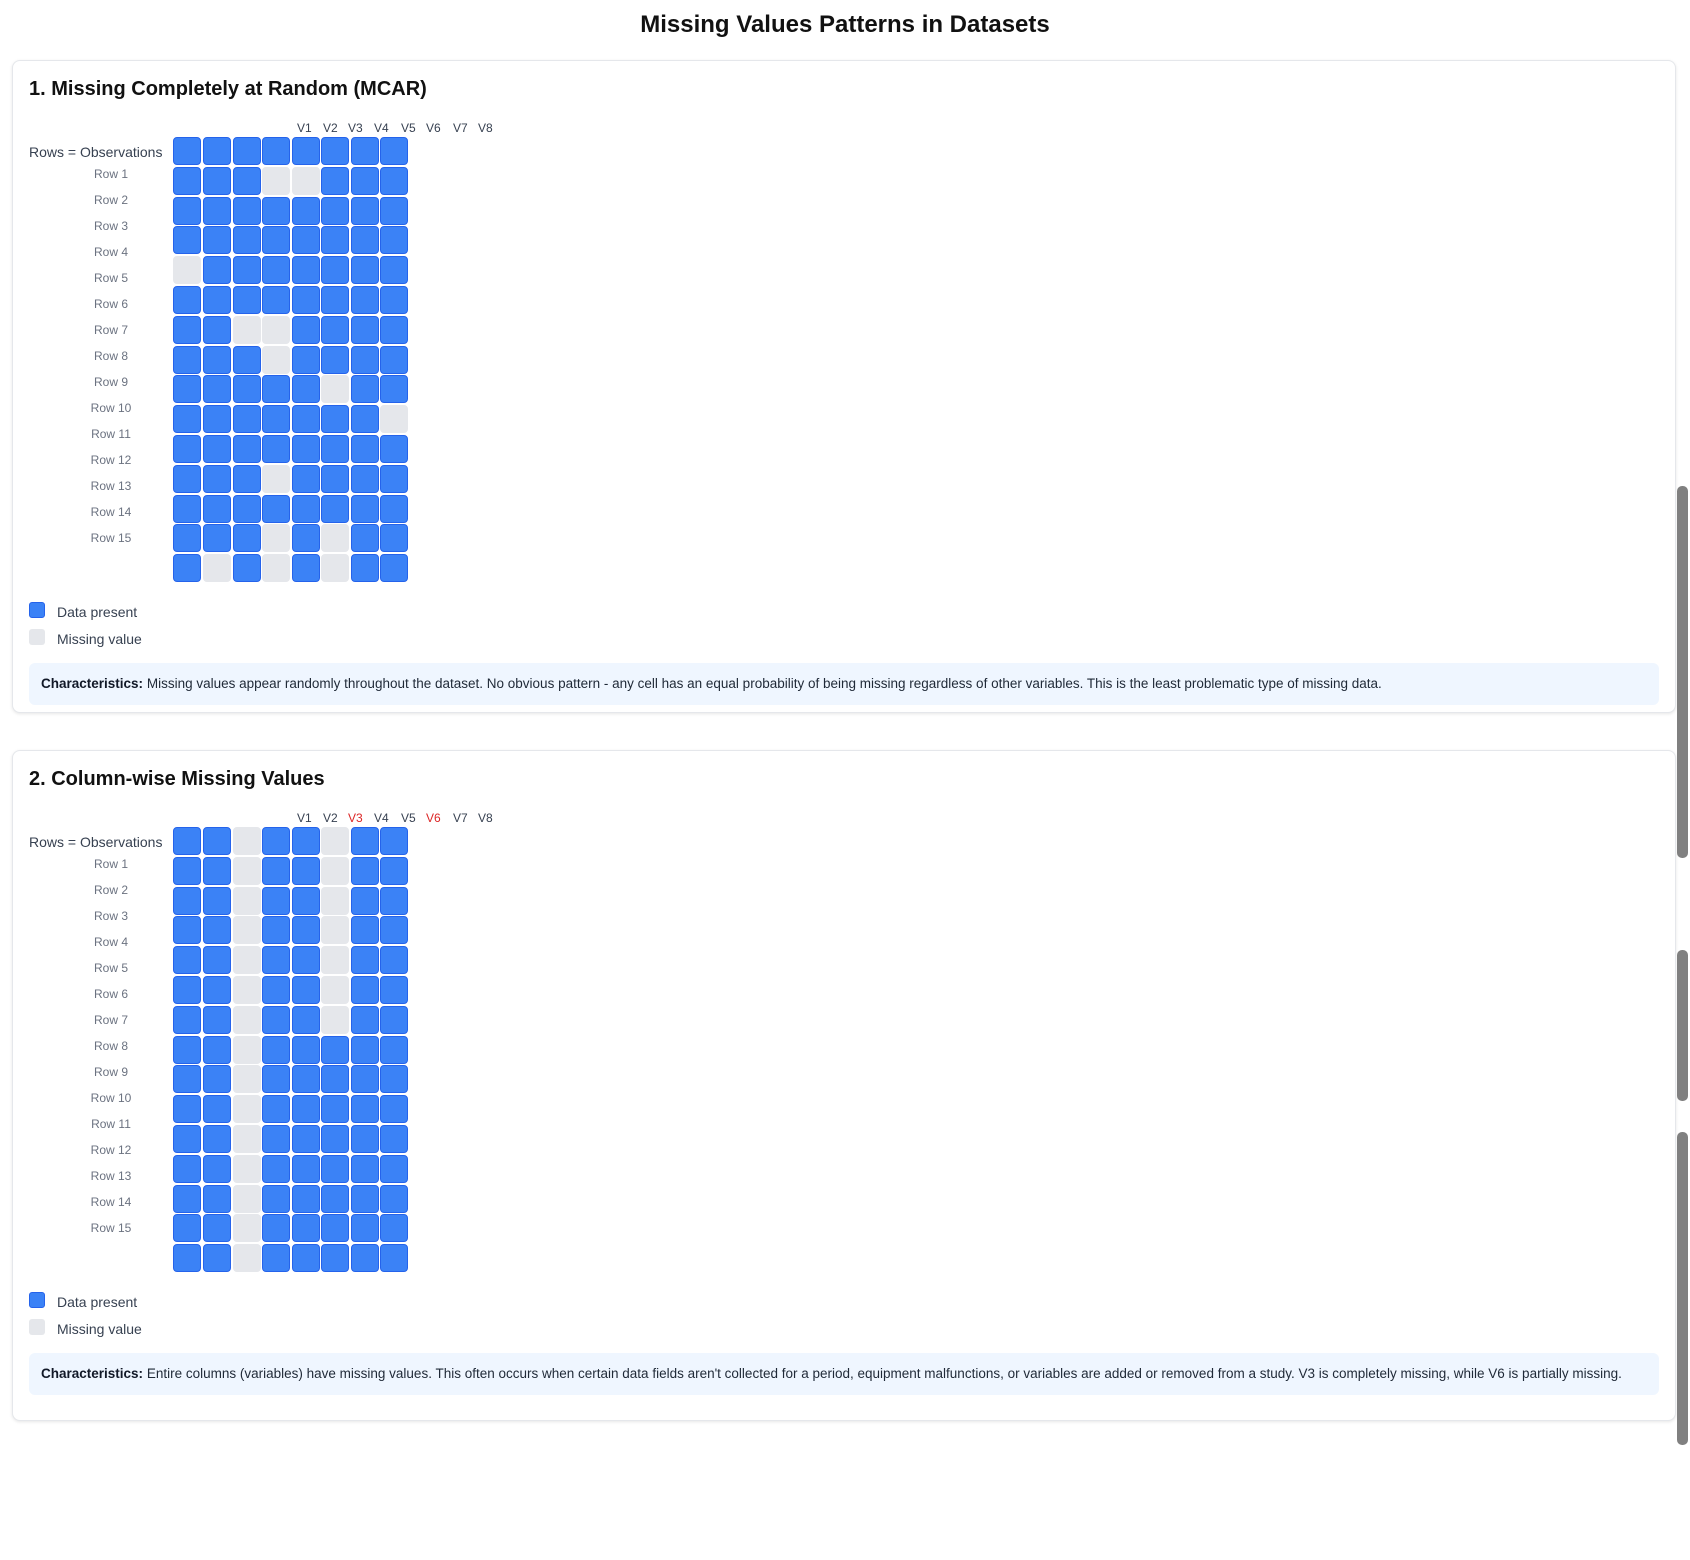 The height and width of the screenshot is (1560, 1690). Describe the element at coordinates (37, 1327) in the screenshot. I see `legend-swatch-missing` at that location.